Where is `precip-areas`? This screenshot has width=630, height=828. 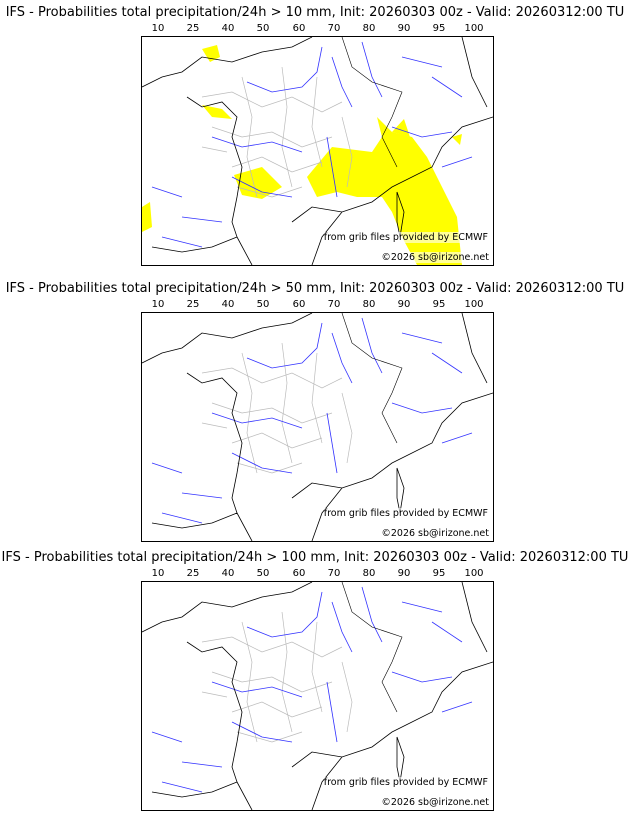 precip-areas is located at coordinates (302, 155).